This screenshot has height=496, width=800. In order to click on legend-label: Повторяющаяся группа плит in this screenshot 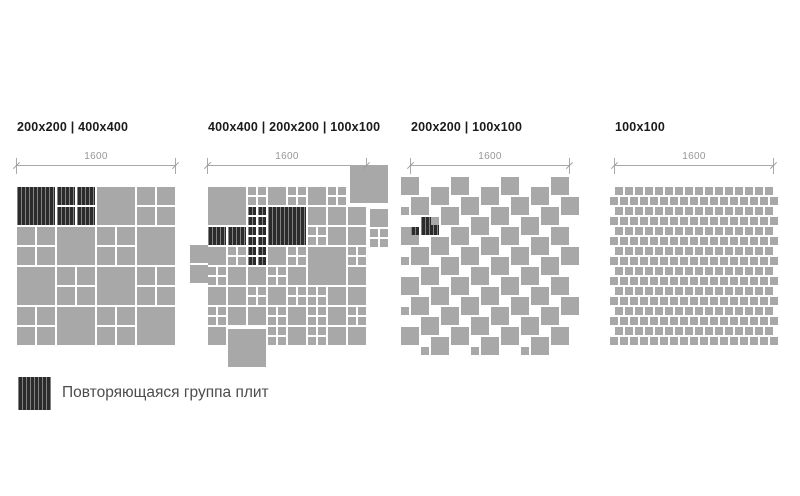, I will do `click(165, 392)`.